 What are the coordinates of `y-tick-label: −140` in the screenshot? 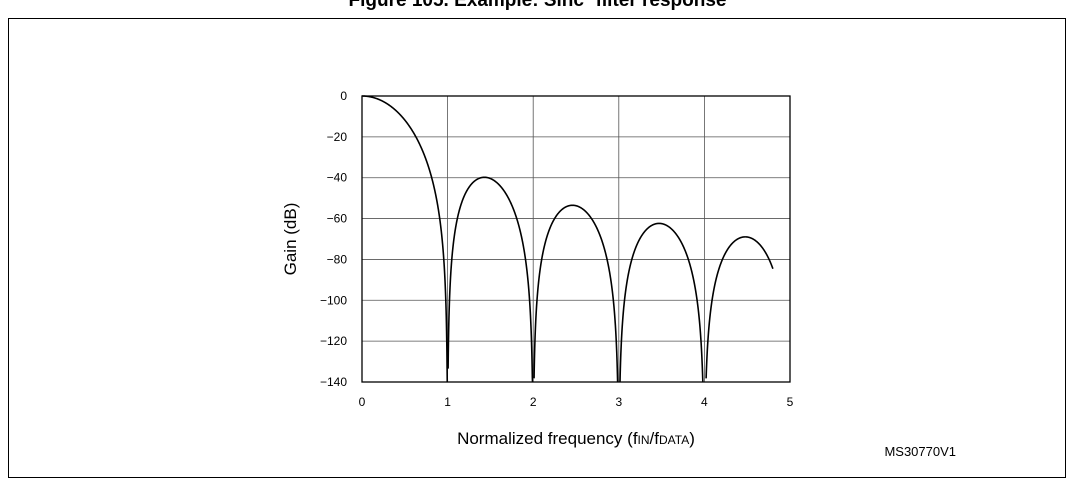 It's located at (333, 382).